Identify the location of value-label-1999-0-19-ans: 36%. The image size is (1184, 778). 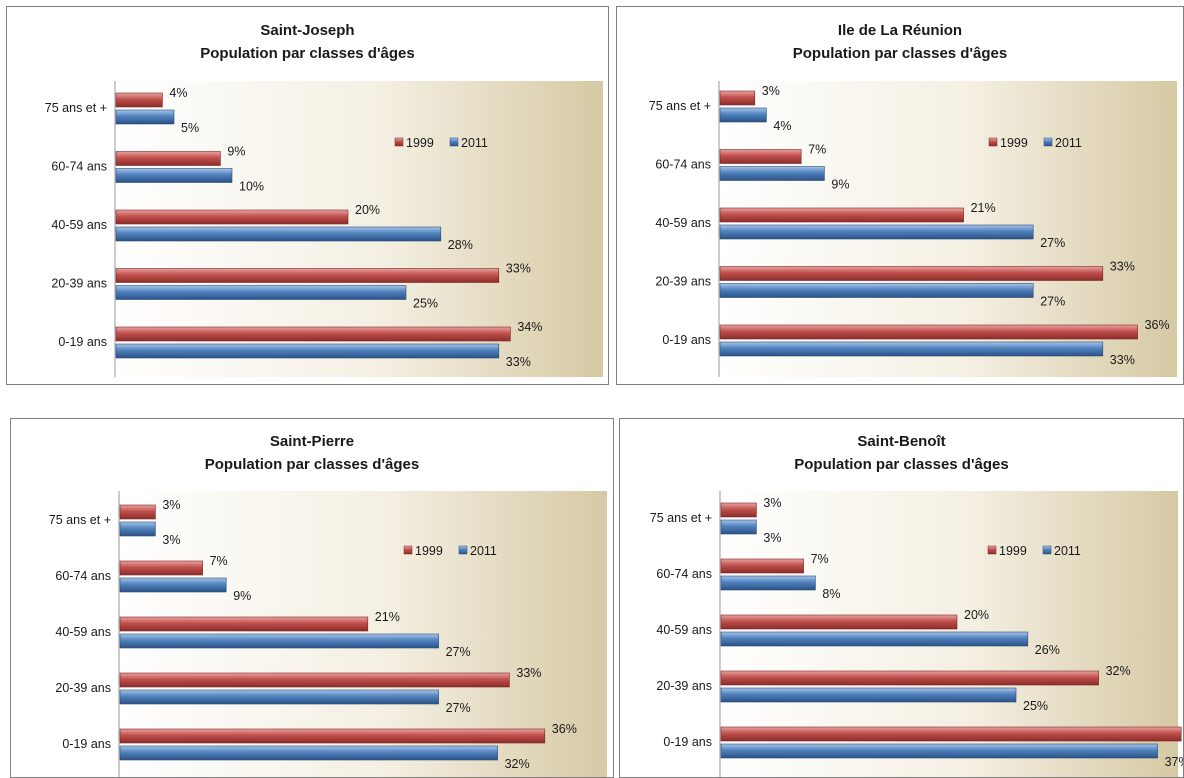
(564, 729).